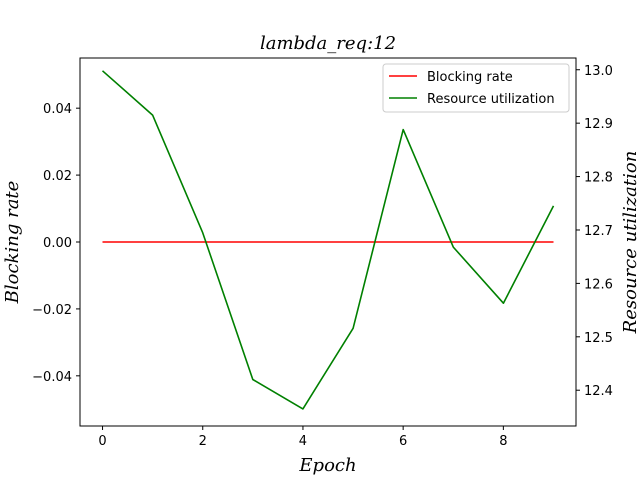 This screenshot has height=480, width=640. Describe the element at coordinates (328, 43) in the screenshot. I see `chart-title: lambda_req:12` at that location.